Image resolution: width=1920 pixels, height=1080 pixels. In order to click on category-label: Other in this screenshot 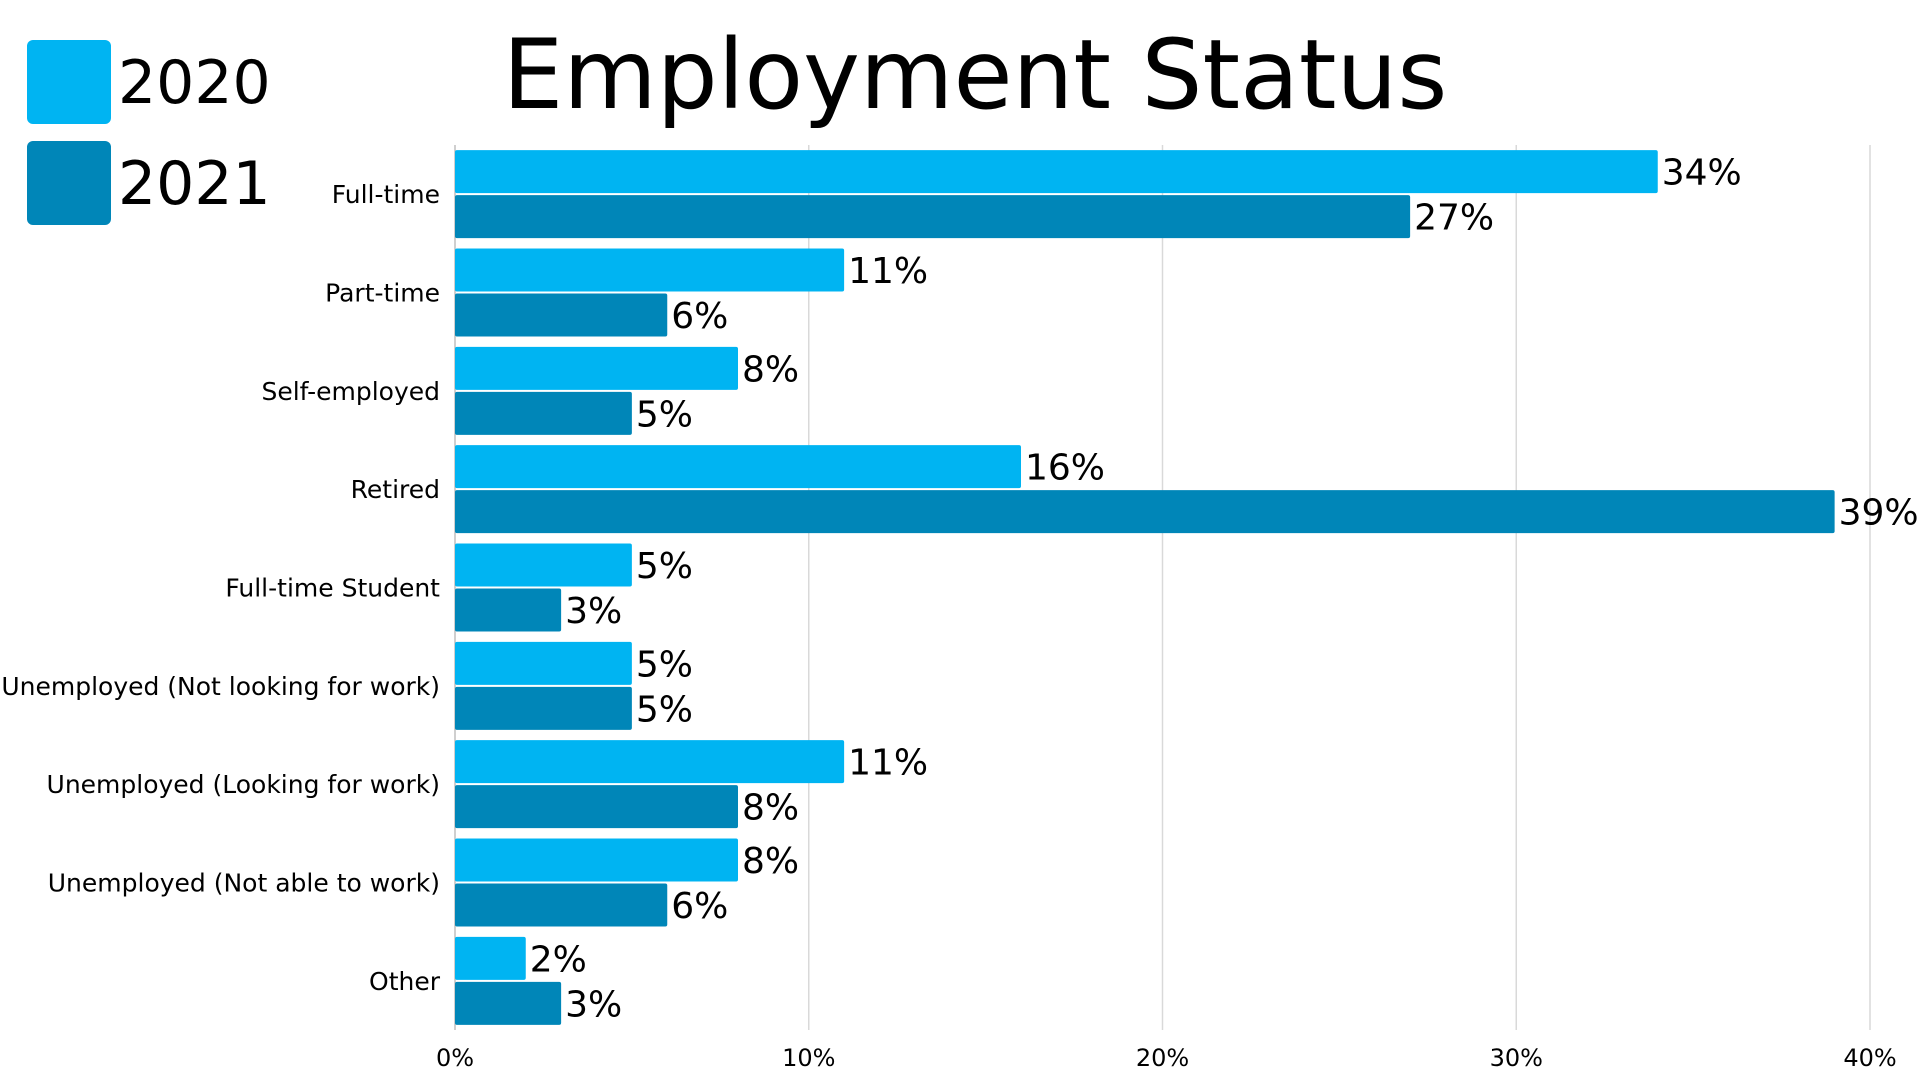, I will do `click(405, 981)`.